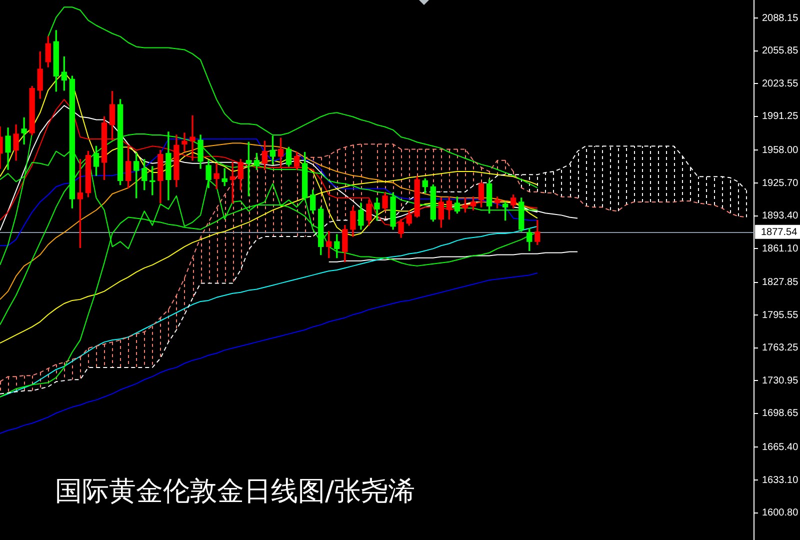 The height and width of the screenshot is (540, 800). Describe the element at coordinates (780, 513) in the screenshot. I see `y-tick-label: 1600.80` at that location.